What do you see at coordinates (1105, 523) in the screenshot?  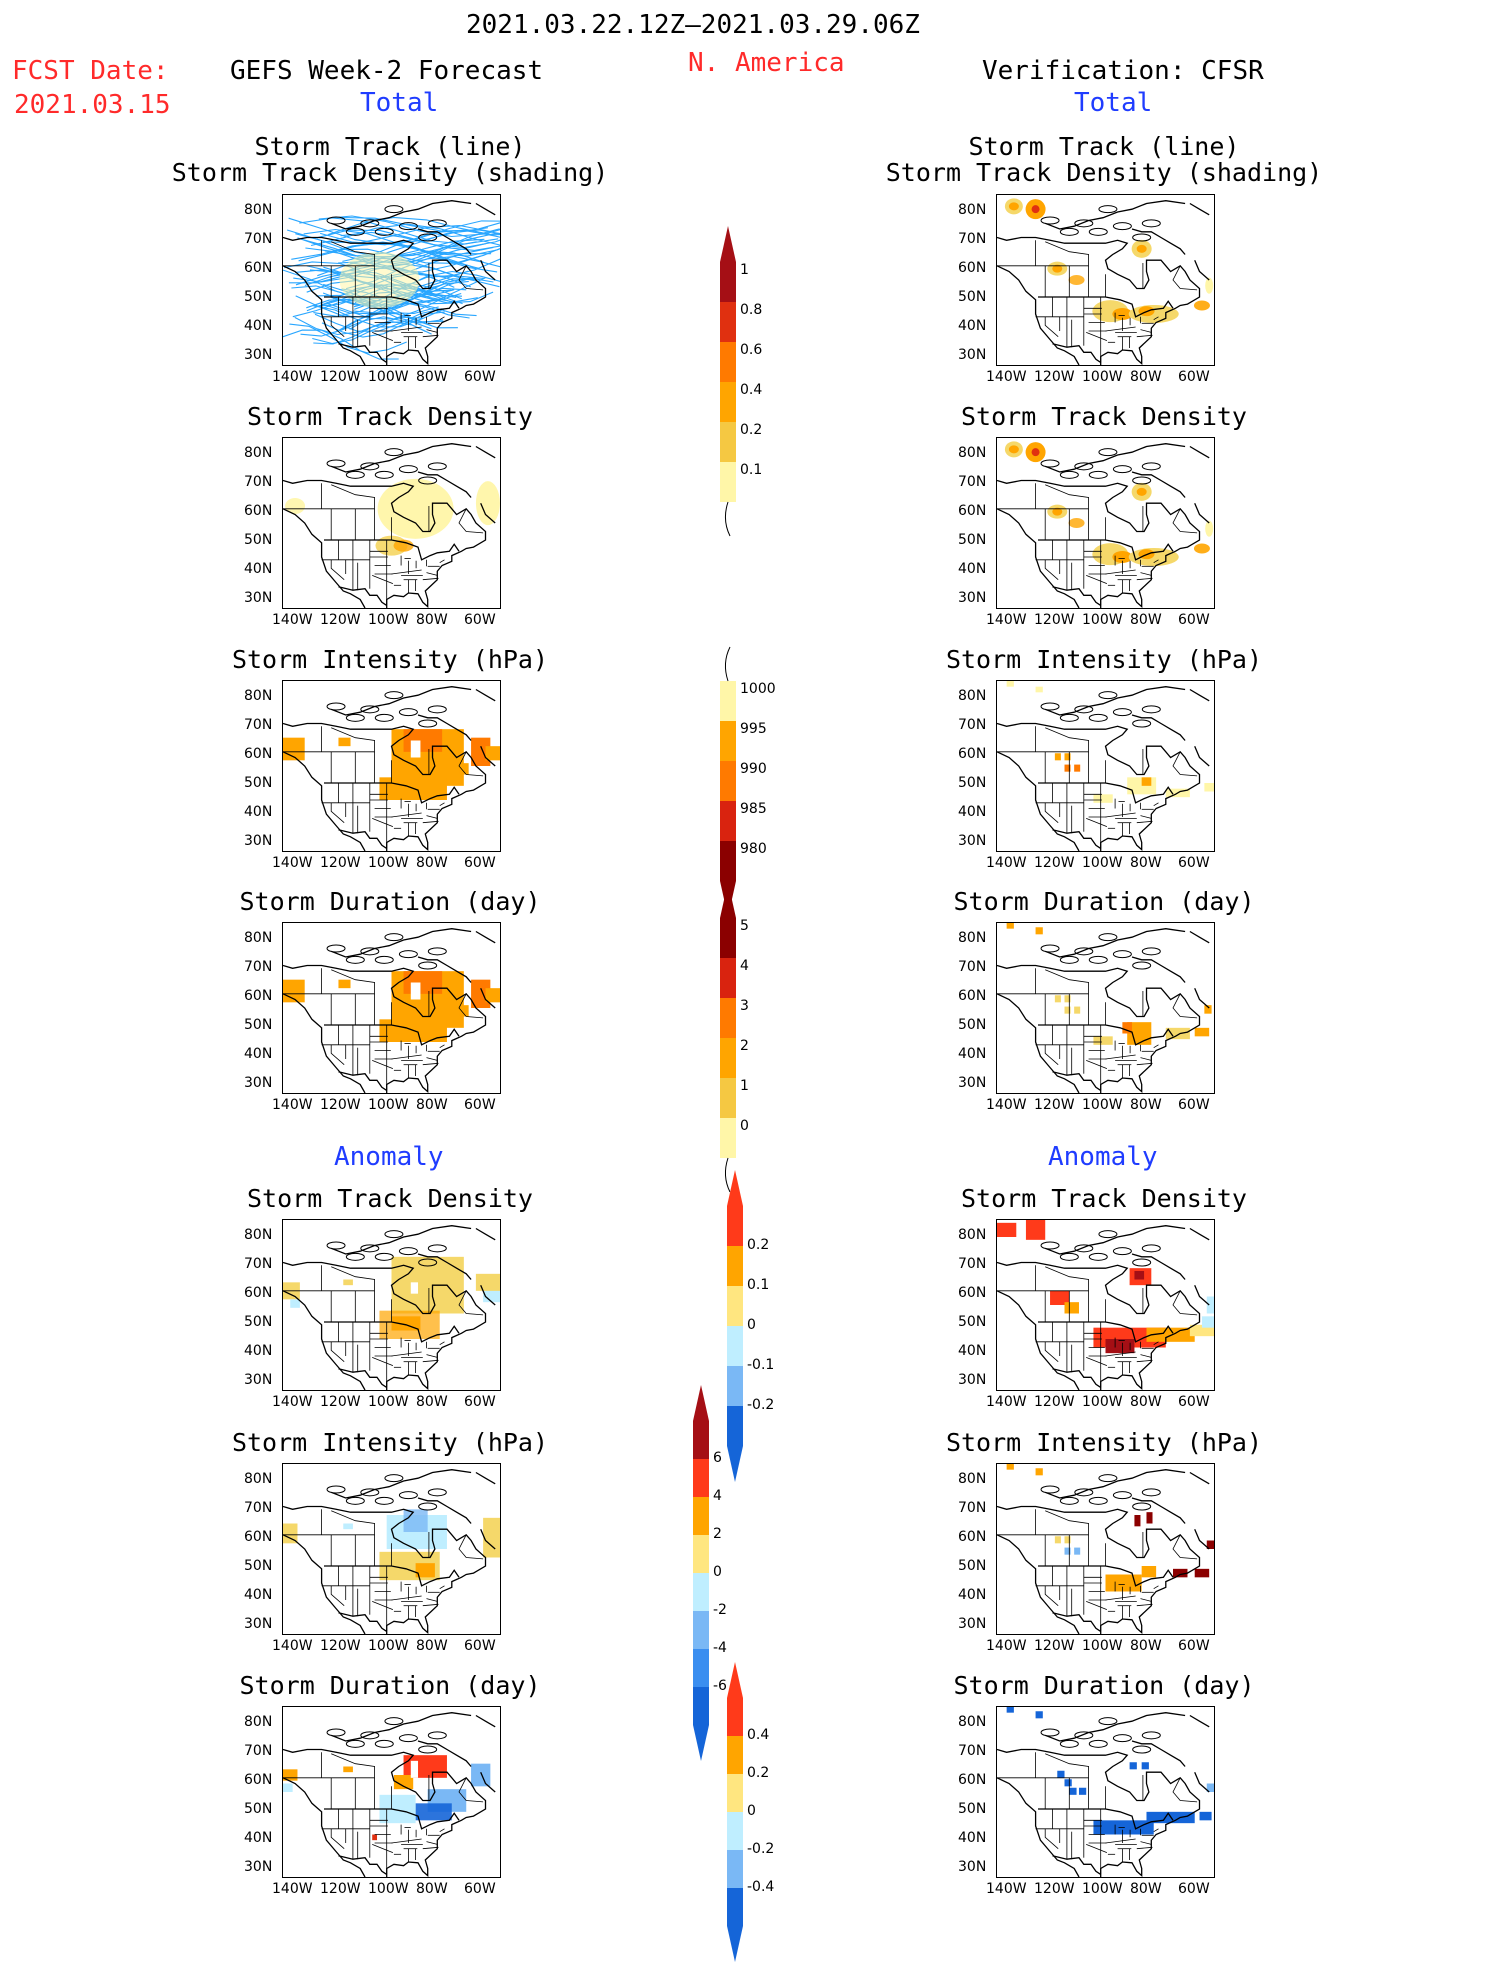 I see `verification-total-density-map` at bounding box center [1105, 523].